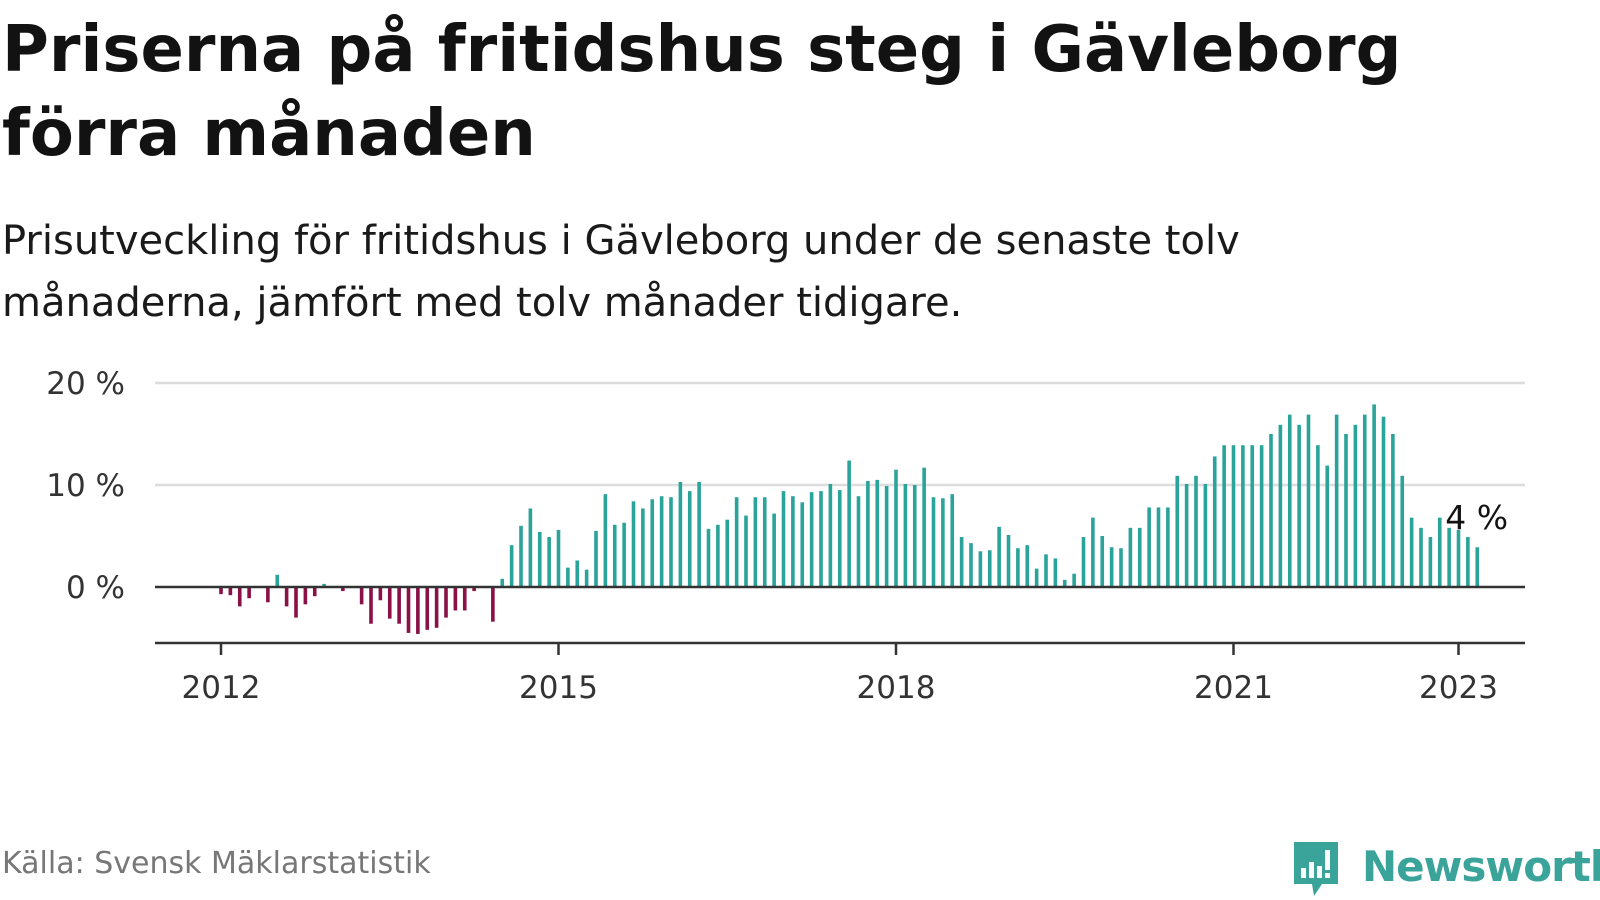 The width and height of the screenshot is (1600, 900). What do you see at coordinates (1458, 688) in the screenshot?
I see `x-tick-label: 2023` at bounding box center [1458, 688].